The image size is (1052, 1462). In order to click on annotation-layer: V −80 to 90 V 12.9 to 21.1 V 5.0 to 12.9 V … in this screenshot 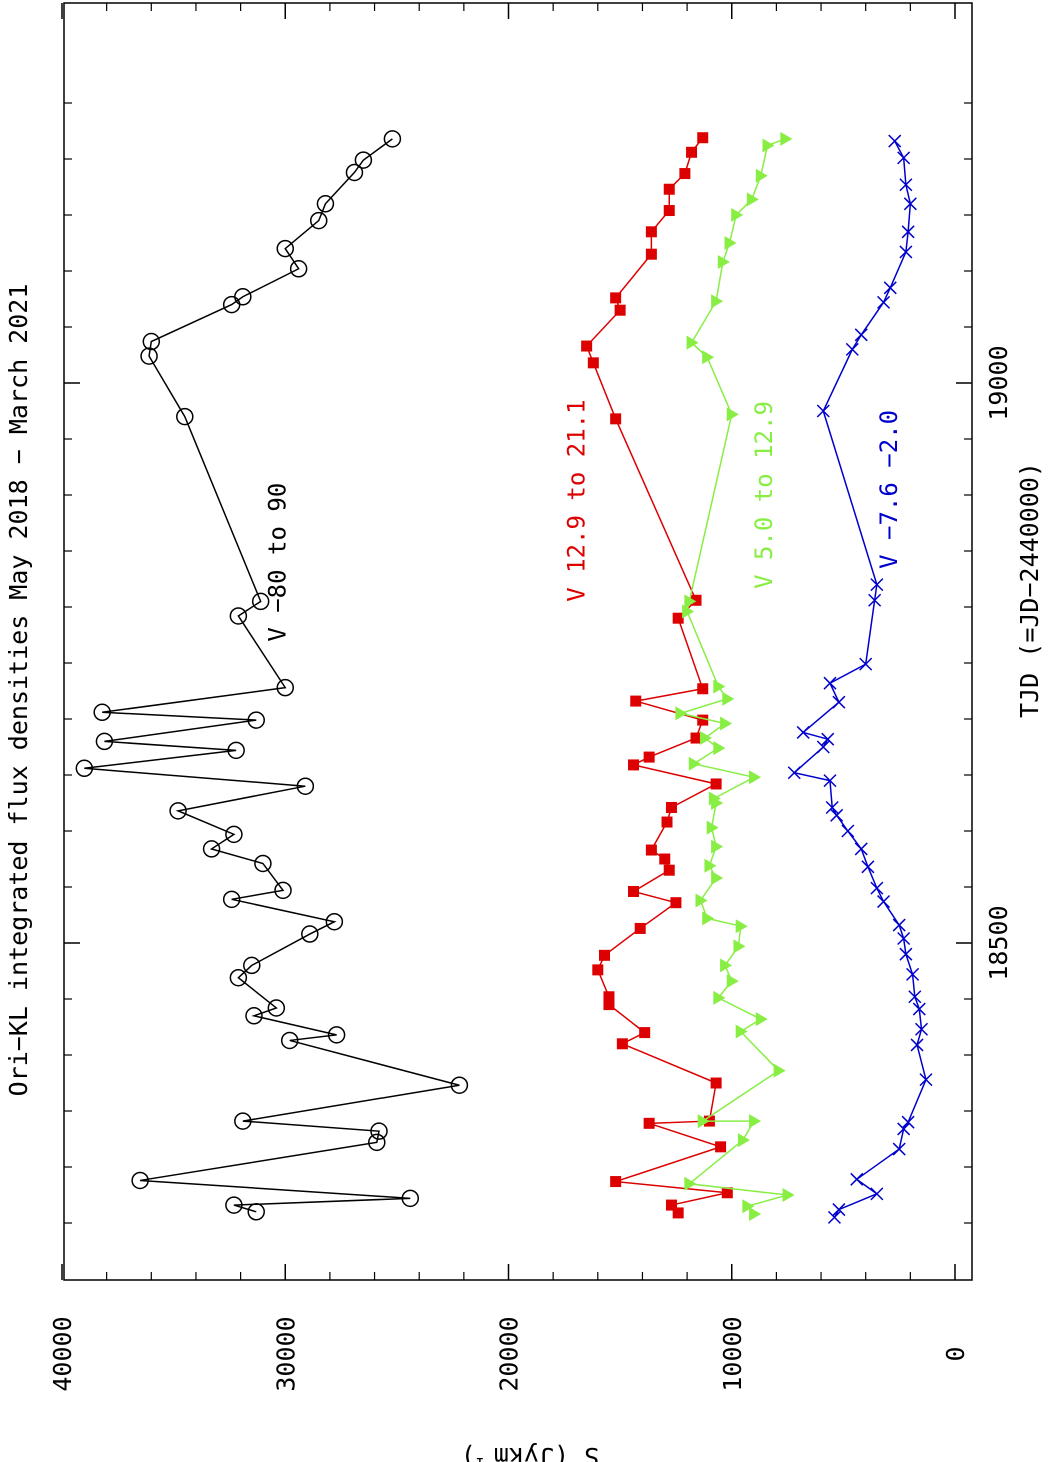, I will do `click(583, 520)`.